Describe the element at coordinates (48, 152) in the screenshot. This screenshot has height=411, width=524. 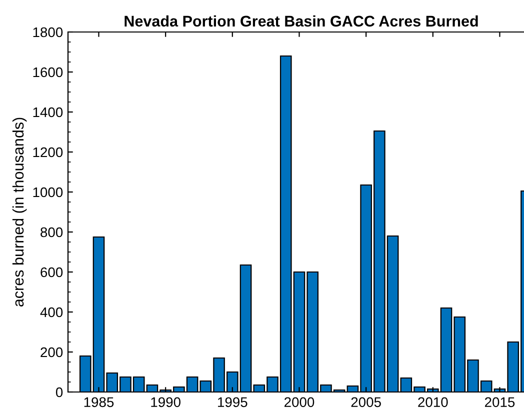
I see `y-tick-label: 1200` at that location.